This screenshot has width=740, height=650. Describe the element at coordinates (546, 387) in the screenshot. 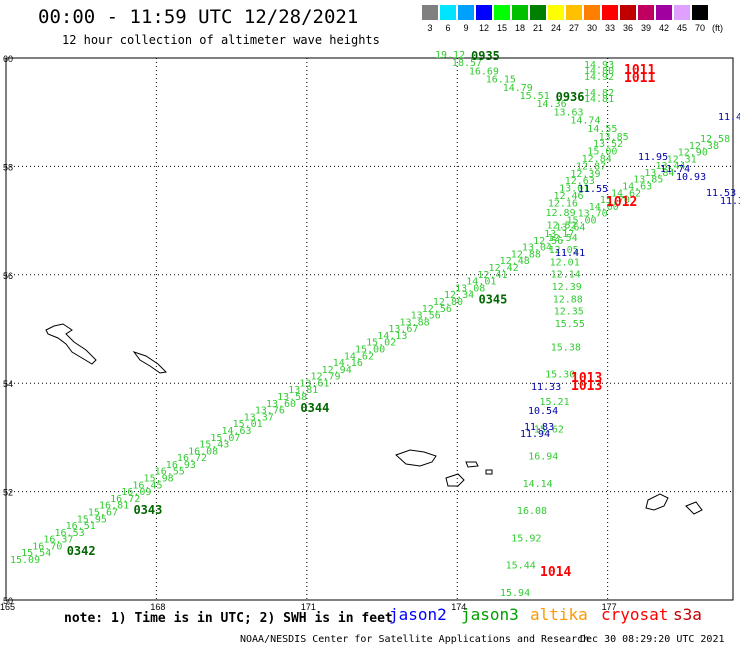

I see `track-c-value: 11.33` at that location.